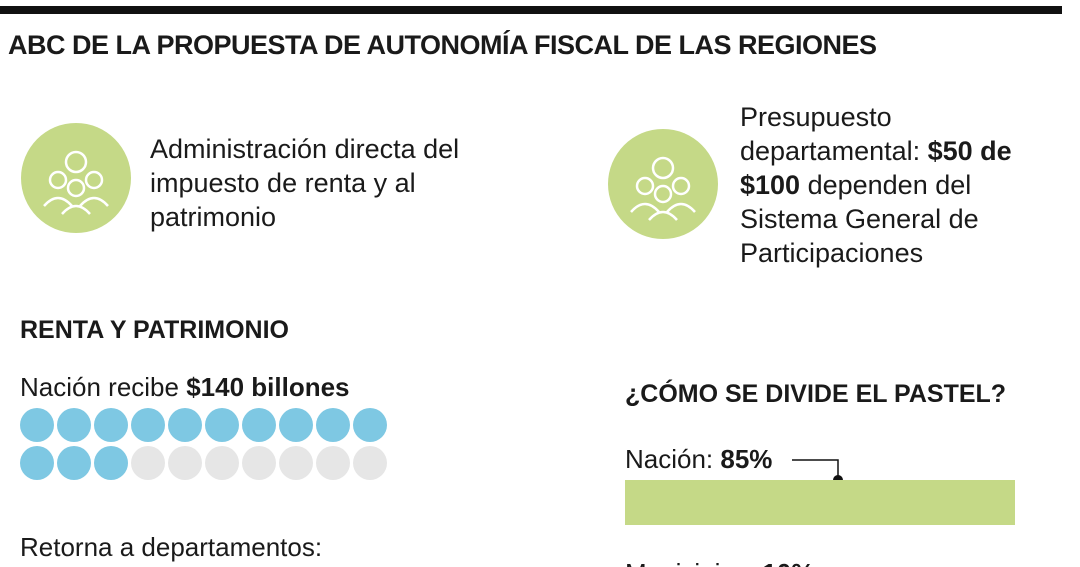 This screenshot has height=567, width=1080. Describe the element at coordinates (816, 394) in the screenshot. I see `section-title: ¿CÓMO SE DIVIDE EL PASTEL?` at that location.